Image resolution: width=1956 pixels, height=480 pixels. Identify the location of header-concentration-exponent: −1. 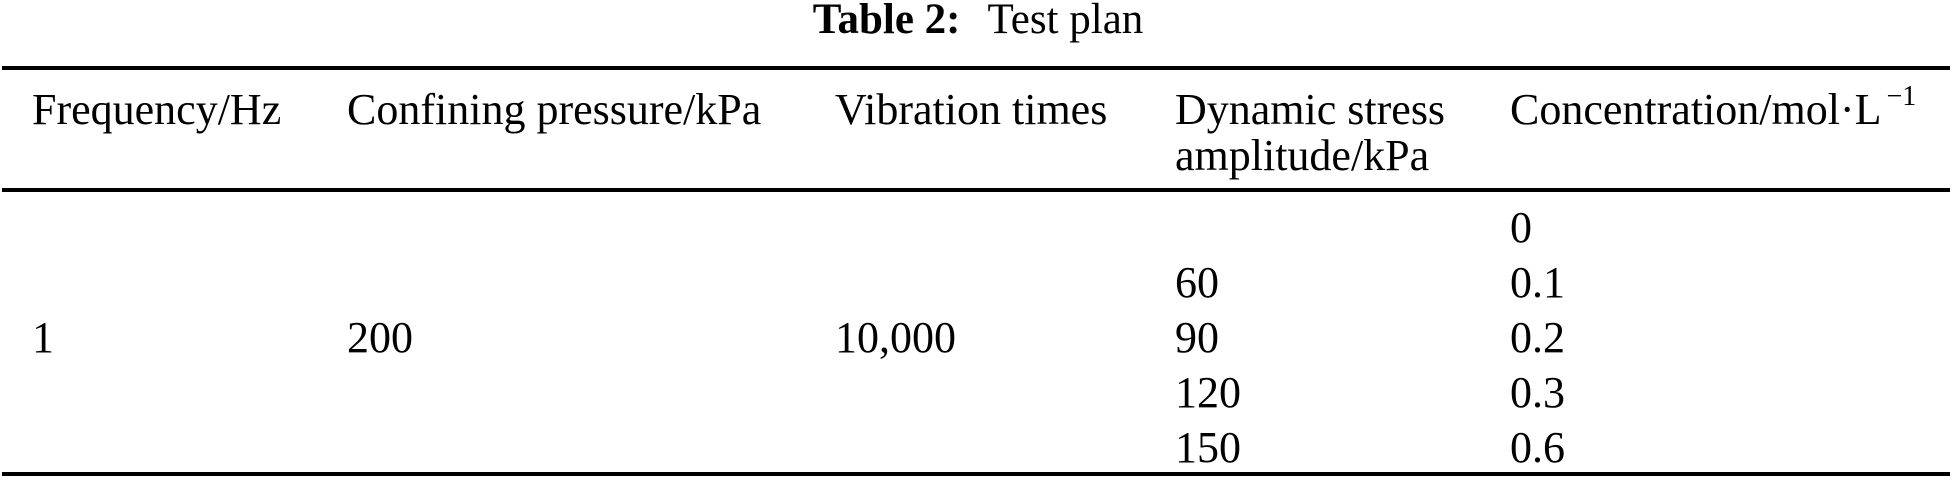
(1901, 96).